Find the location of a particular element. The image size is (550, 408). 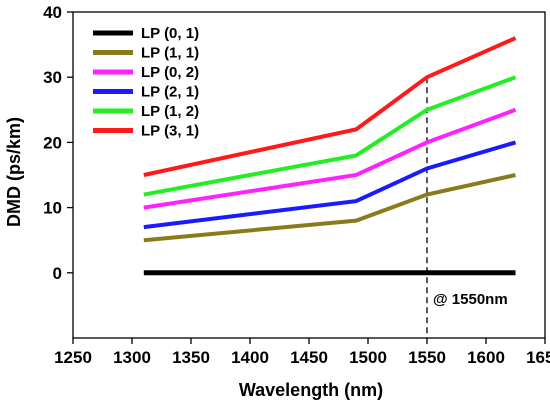

y-axis-title: DMD (ps/km) is located at coordinates (14, 172).